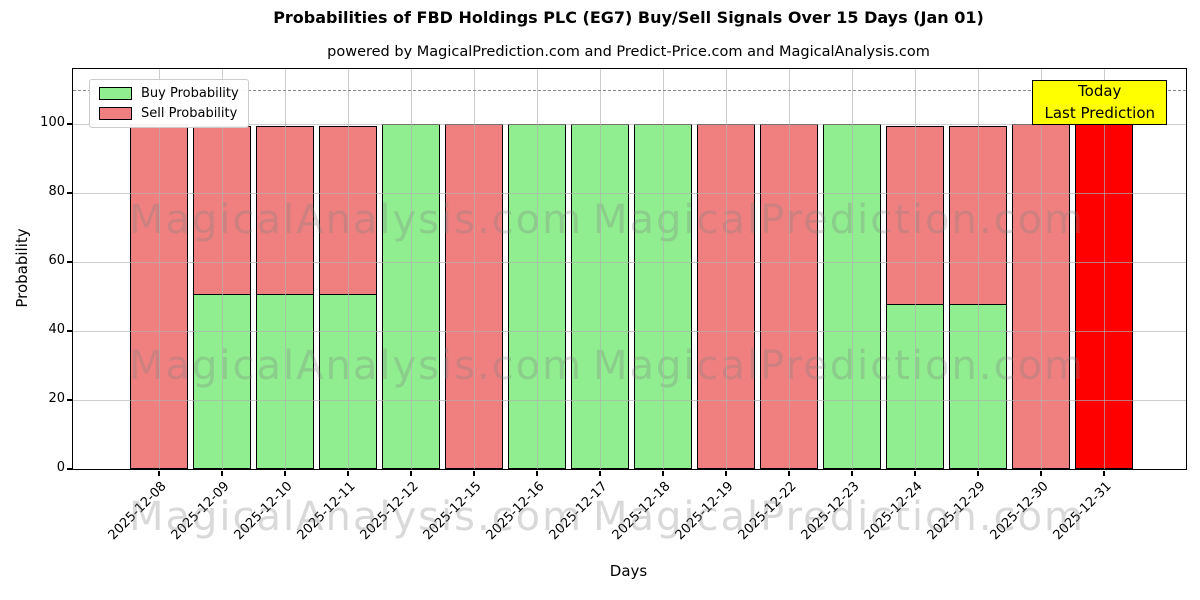 The image size is (1200, 600). I want to click on sell-probability-swatch, so click(115, 113).